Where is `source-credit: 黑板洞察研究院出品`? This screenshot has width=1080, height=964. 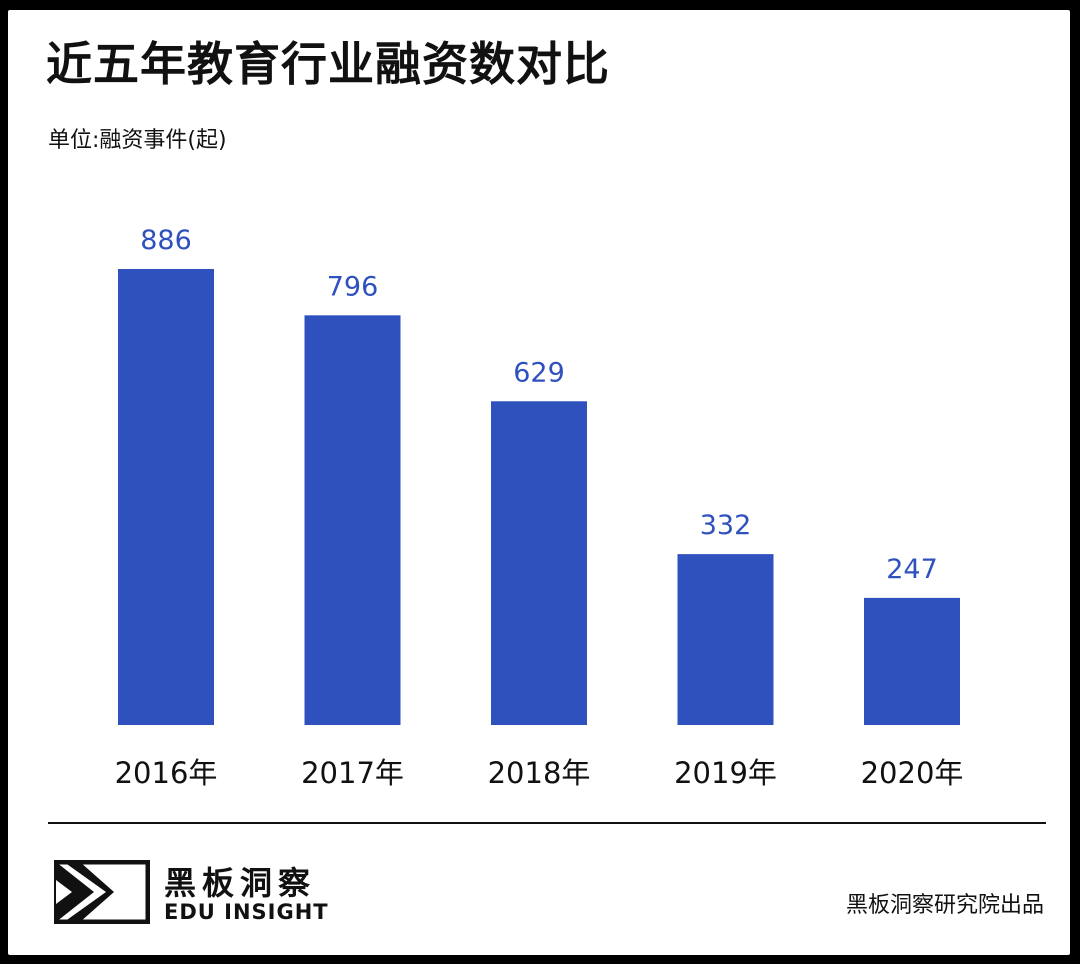 source-credit: 黑板洞察研究院出品 is located at coordinates (944, 905).